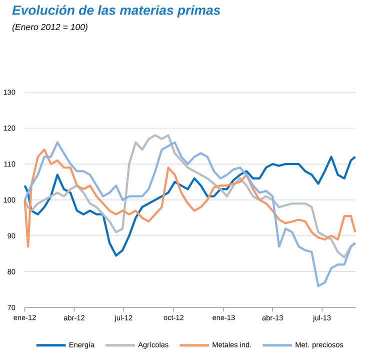  What do you see at coordinates (50, 28) in the screenshot?
I see `chart-subtitle: (Enero 2012 = 100)` at bounding box center [50, 28].